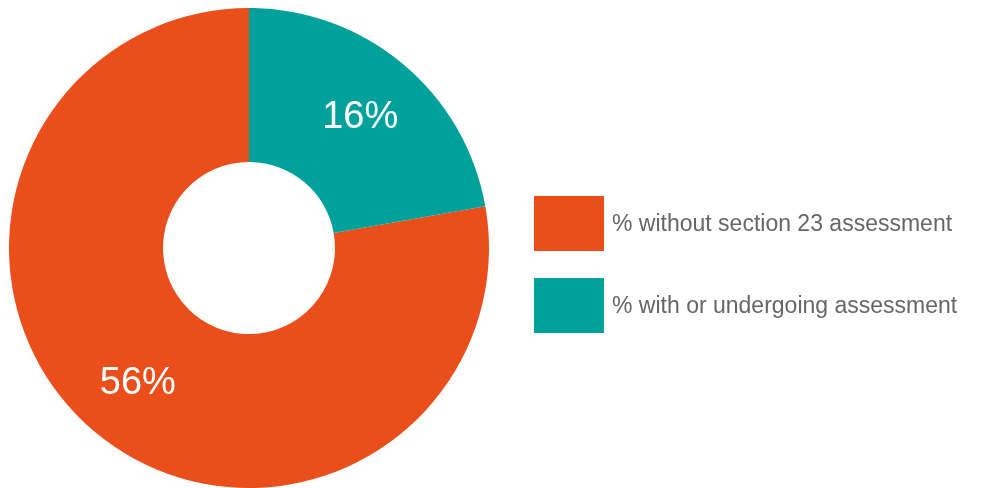  What do you see at coordinates (360, 115) in the screenshot?
I see `data-label: 16%` at bounding box center [360, 115].